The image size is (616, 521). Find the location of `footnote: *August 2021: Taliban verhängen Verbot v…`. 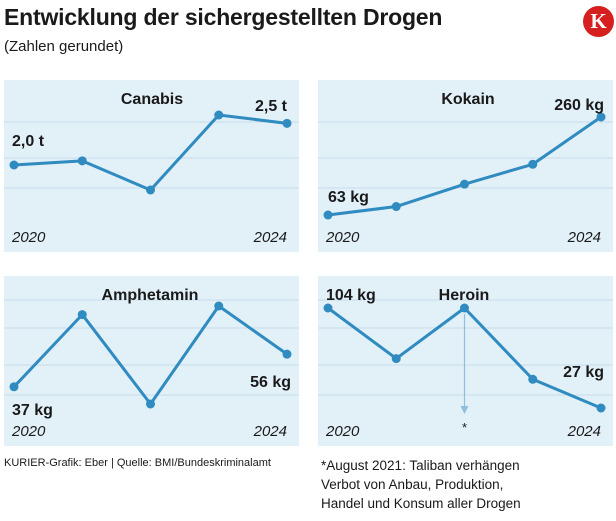

footnote: *August 2021: Taliban verhängen Verbot v… is located at coordinates (466, 484).